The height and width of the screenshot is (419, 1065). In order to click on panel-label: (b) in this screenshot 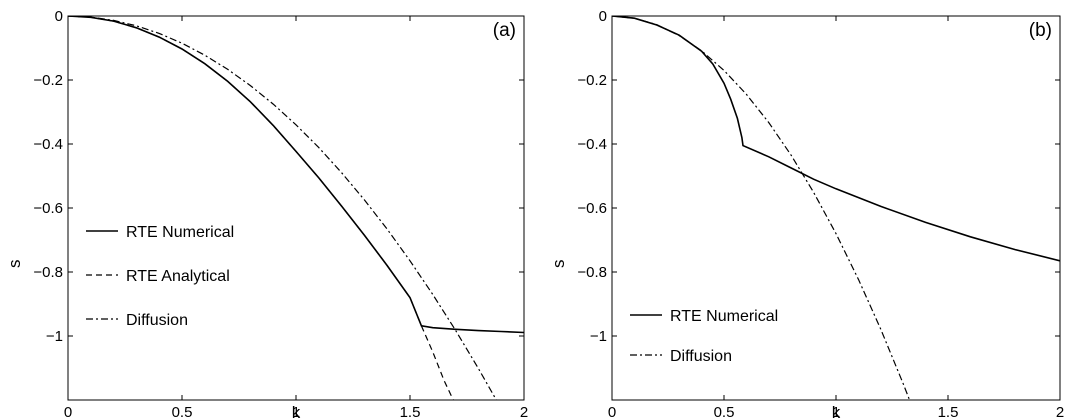, I will do `click(1040, 30)`.